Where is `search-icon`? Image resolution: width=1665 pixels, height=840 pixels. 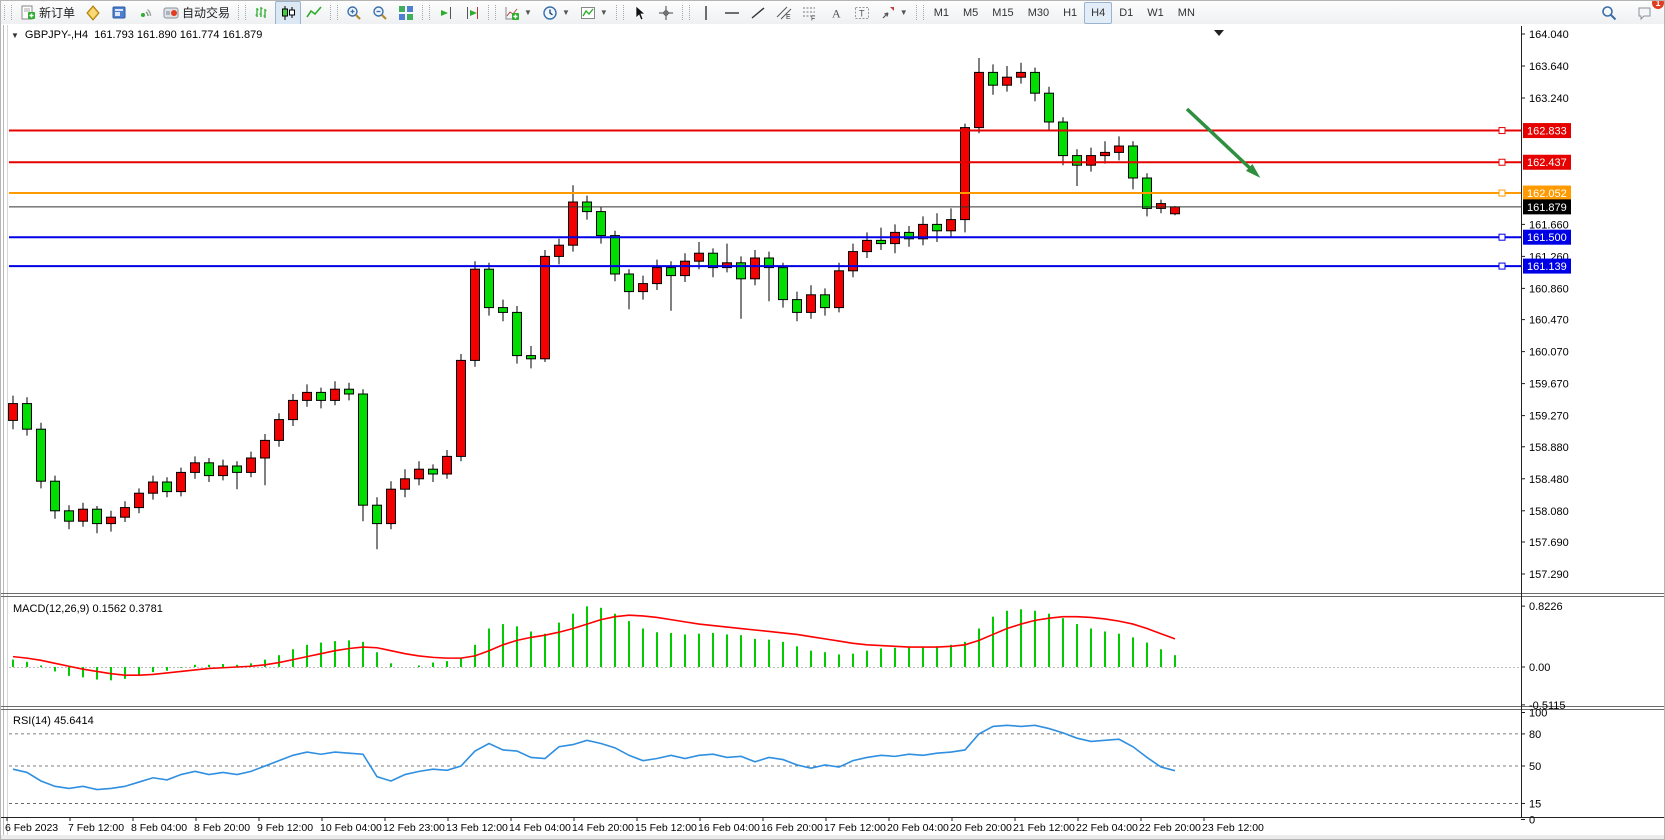
search-icon is located at coordinates (1609, 13).